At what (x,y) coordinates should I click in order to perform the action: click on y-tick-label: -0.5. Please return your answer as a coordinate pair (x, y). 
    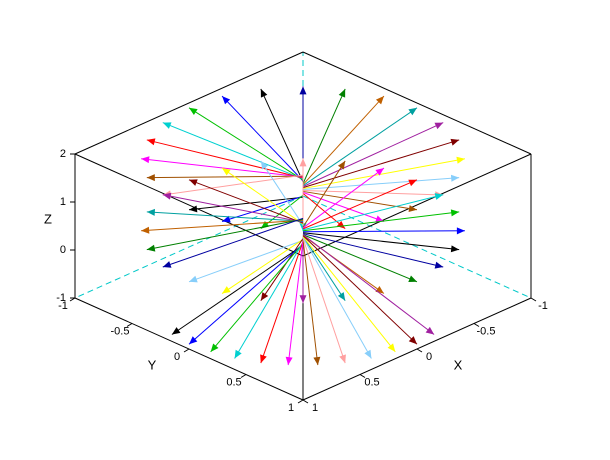
    Looking at the image, I should click on (120, 331).